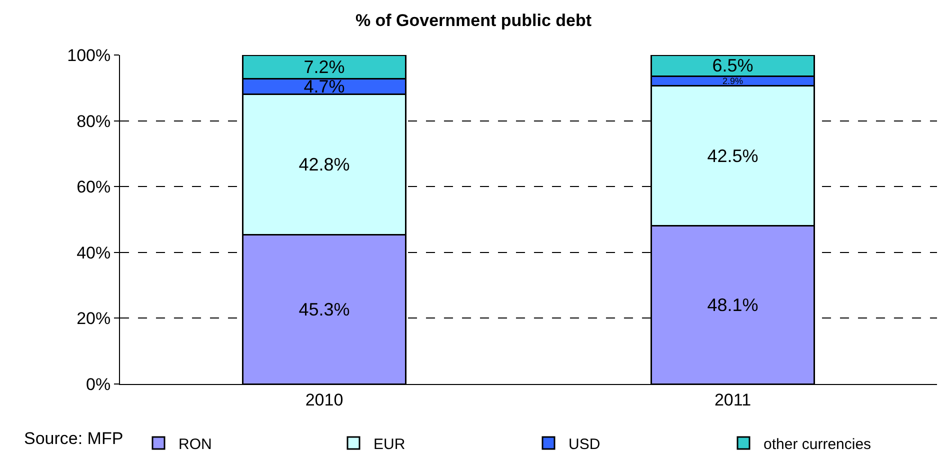 This screenshot has width=947, height=470. I want to click on chart-title: % of Government public debt, so click(473, 20).